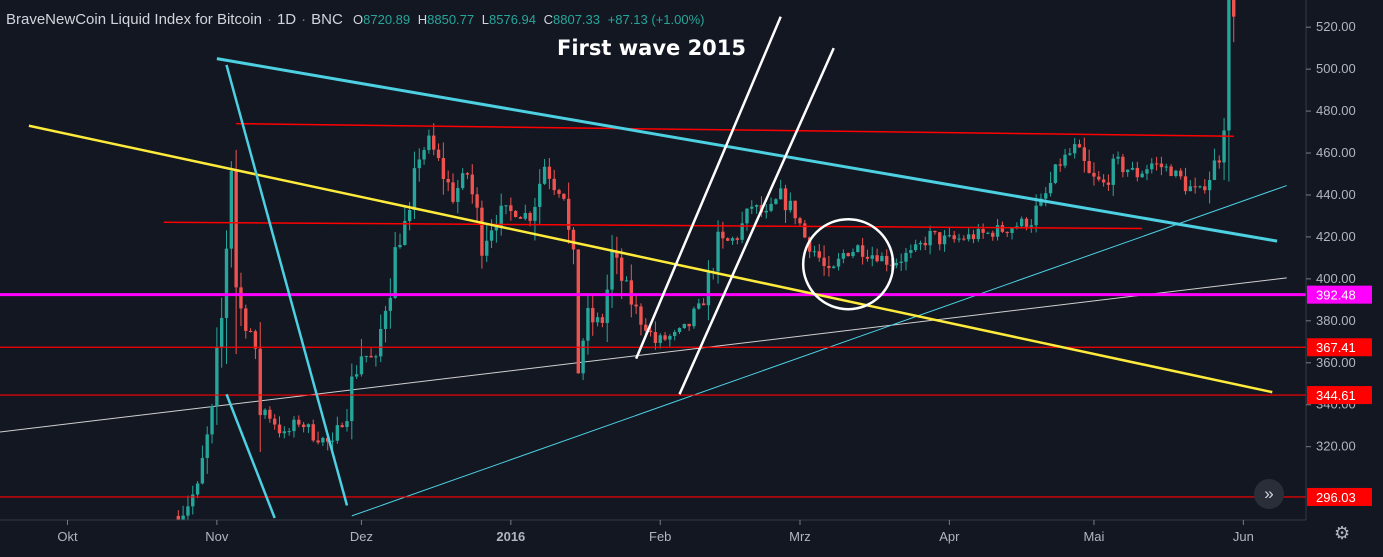 The width and height of the screenshot is (1383, 557). I want to click on interval: 1D, so click(286, 19).